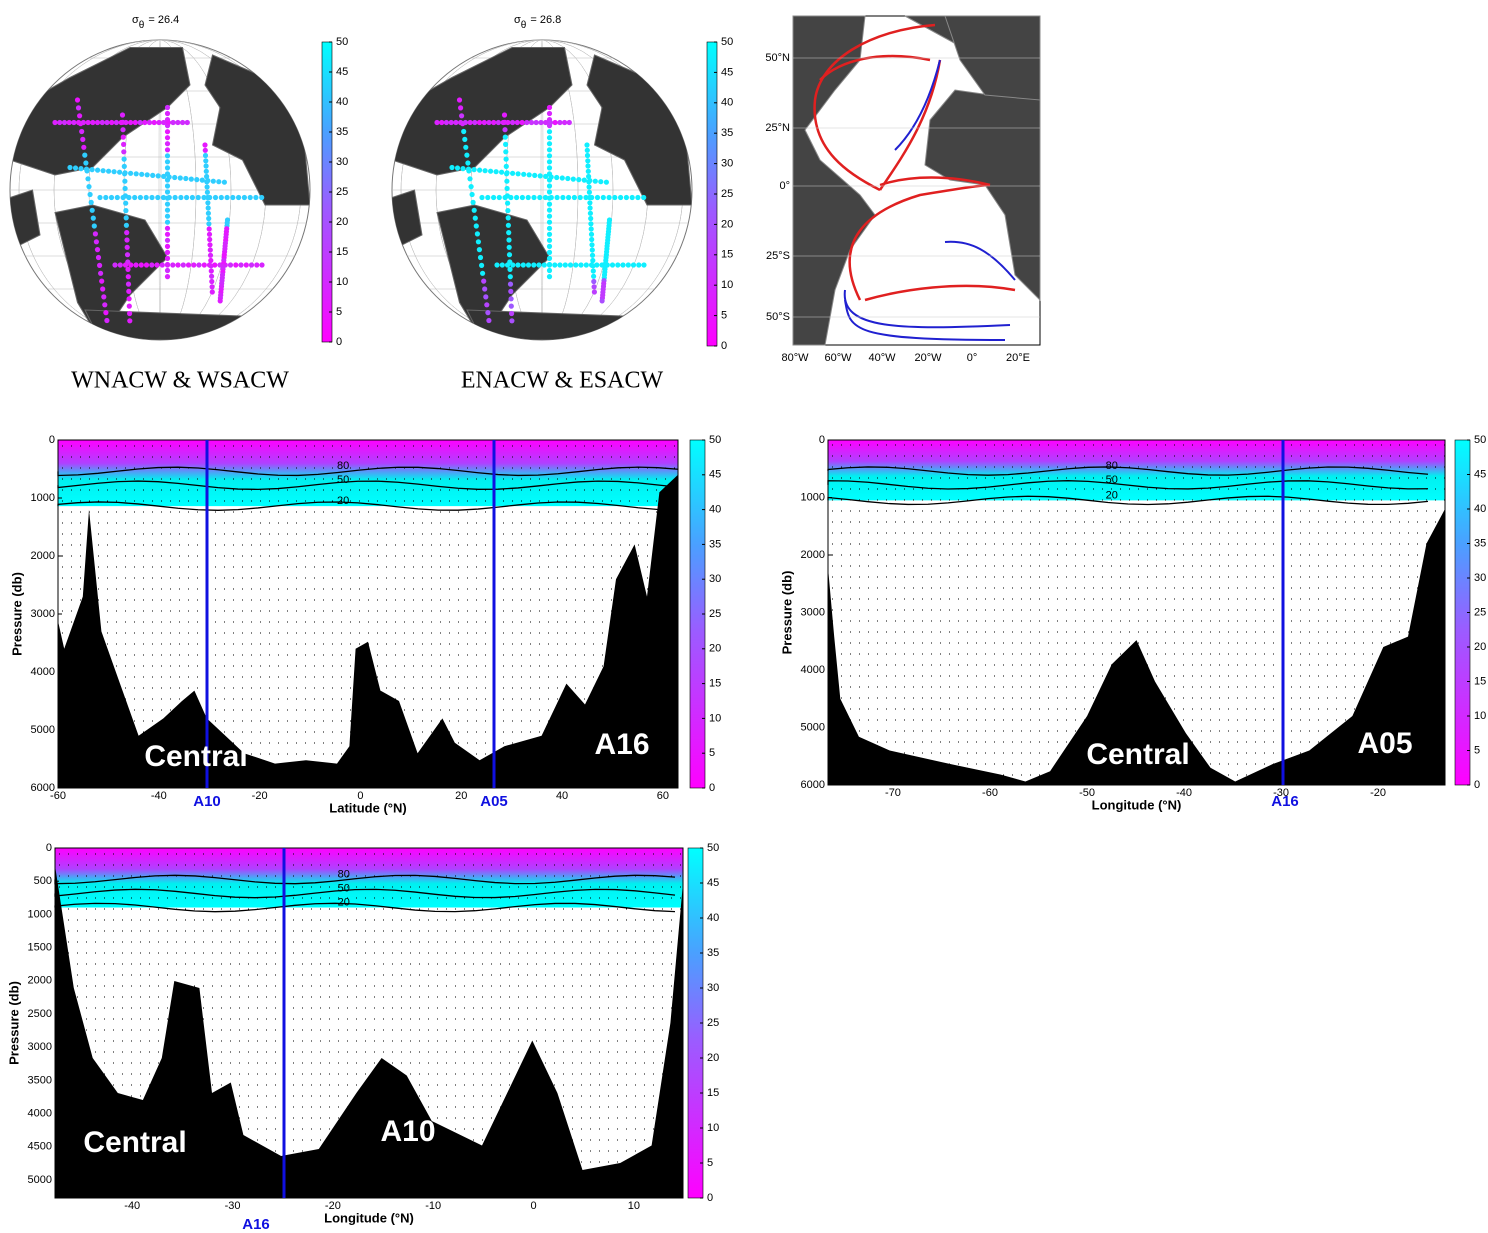 The height and width of the screenshot is (1233, 1488). Describe the element at coordinates (40, 1080) in the screenshot. I see `y-tick-label: 3500` at that location.